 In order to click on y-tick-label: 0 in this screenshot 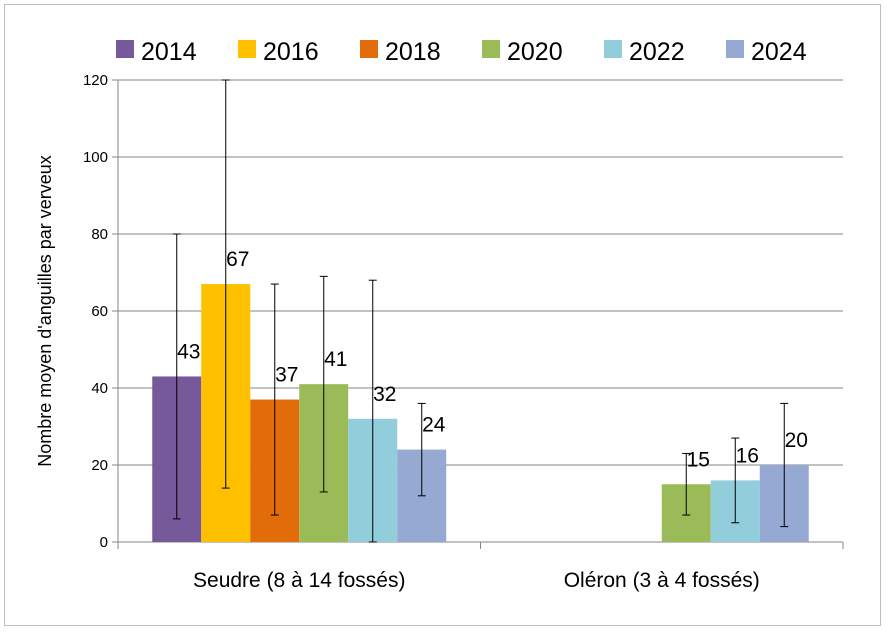, I will do `click(104, 542)`.